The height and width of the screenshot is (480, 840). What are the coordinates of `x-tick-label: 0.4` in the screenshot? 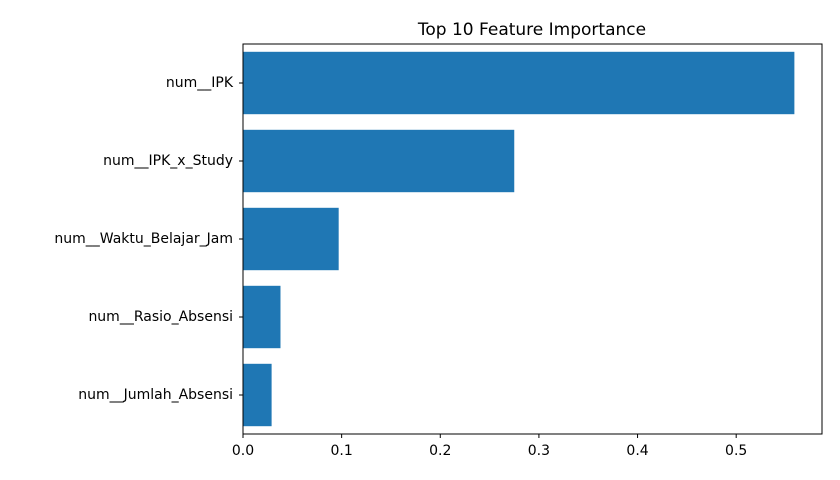 It's located at (637, 451).